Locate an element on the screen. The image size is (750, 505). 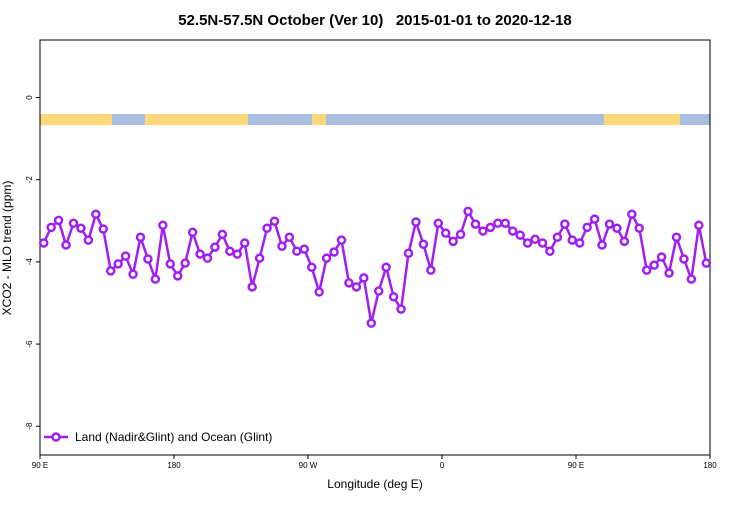
x-axis-label: Longitude (deg E) is located at coordinates (374, 484).